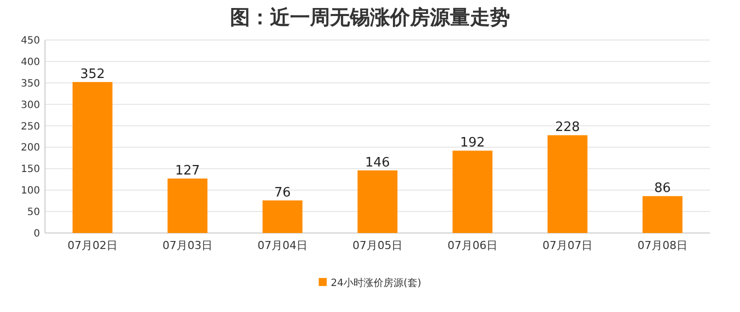 Image resolution: width=740 pixels, height=312 pixels. I want to click on y-tick-label: 300, so click(30, 105).